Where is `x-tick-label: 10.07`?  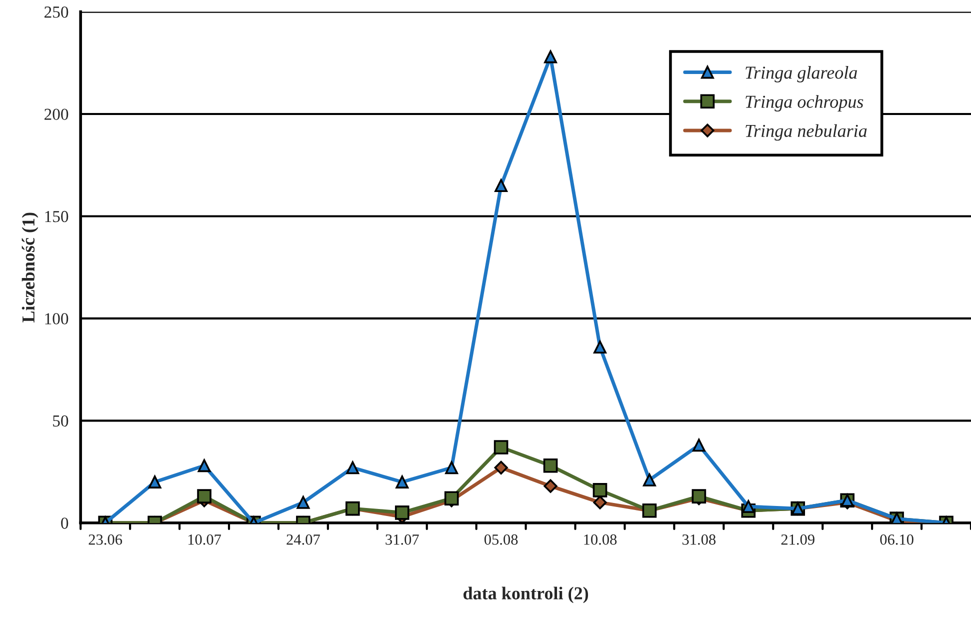
x-tick-label: 10.07 is located at coordinates (205, 539).